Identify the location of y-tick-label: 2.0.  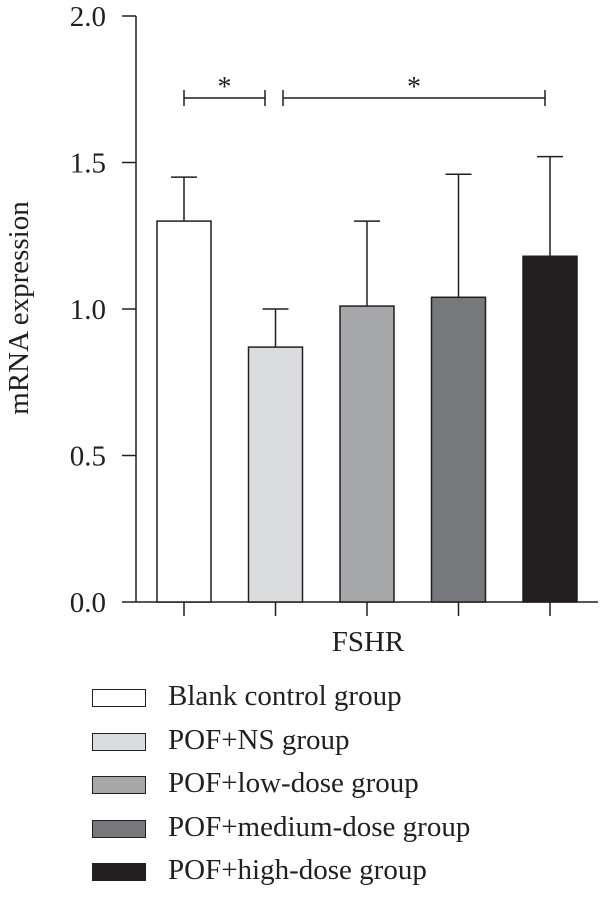
(88, 17).